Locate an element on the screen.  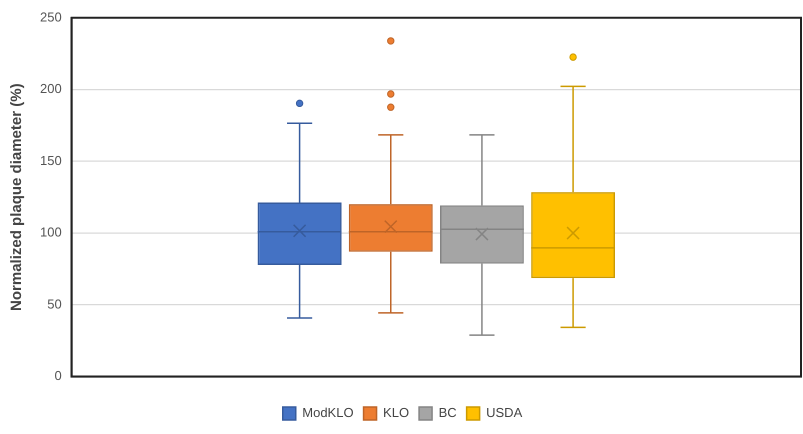
legend-label: ModKLO is located at coordinates (328, 412).